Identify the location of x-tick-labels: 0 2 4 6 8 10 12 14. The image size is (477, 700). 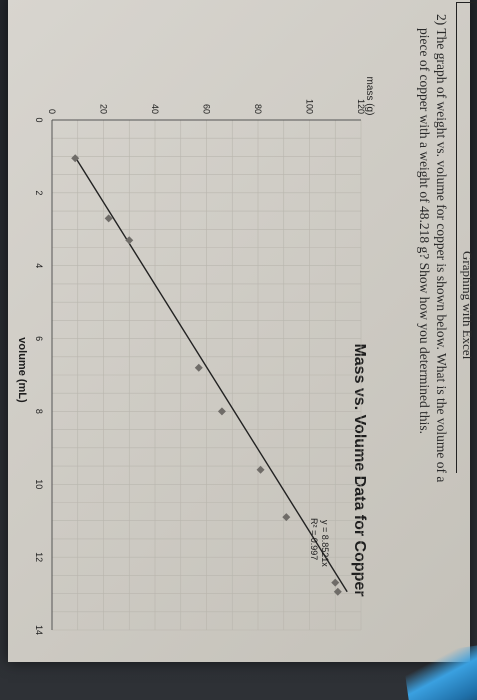
(39, 376).